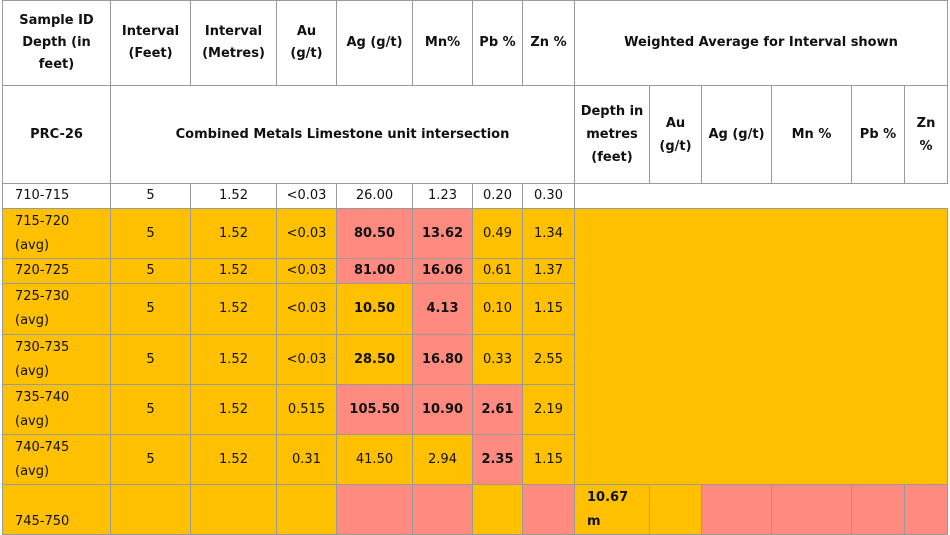  What do you see at coordinates (56, 409) in the screenshot?
I see `table-cell: 735-740 (avg)` at bounding box center [56, 409].